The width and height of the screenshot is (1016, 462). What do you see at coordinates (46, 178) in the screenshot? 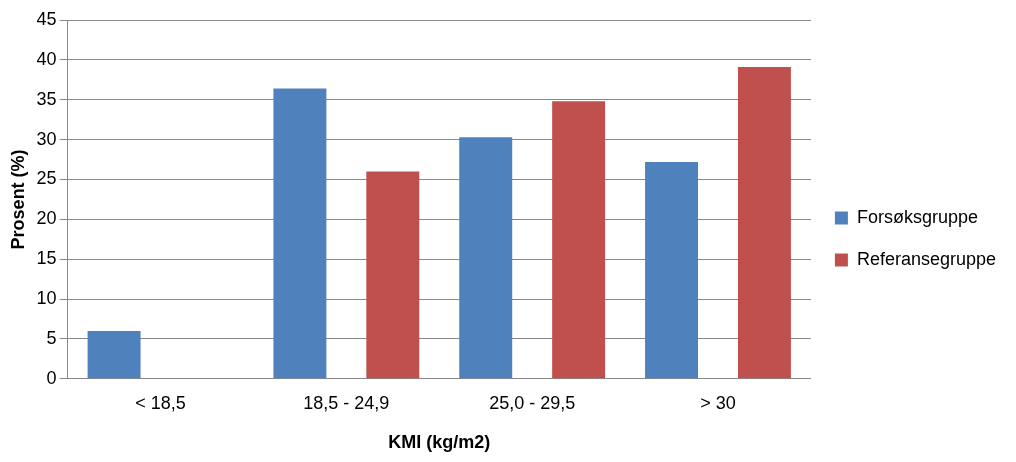
I see `y-tick-label: 25` at bounding box center [46, 178].